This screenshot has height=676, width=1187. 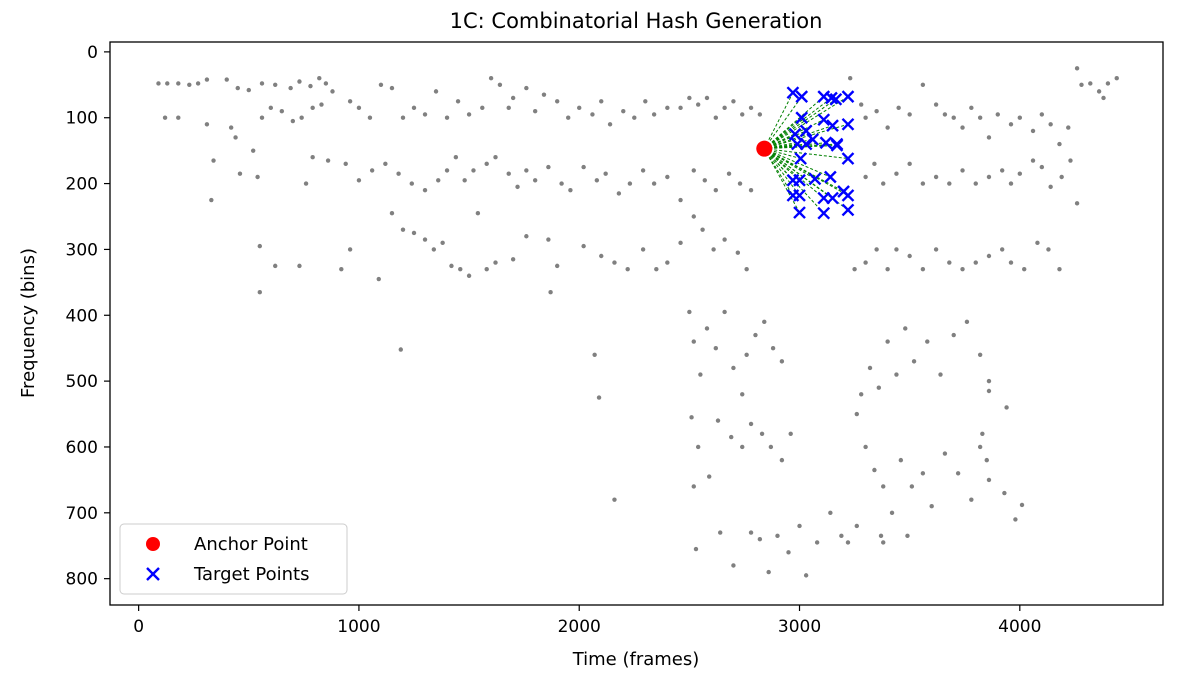 I want to click on legend-target-marker, so click(x=153, y=574).